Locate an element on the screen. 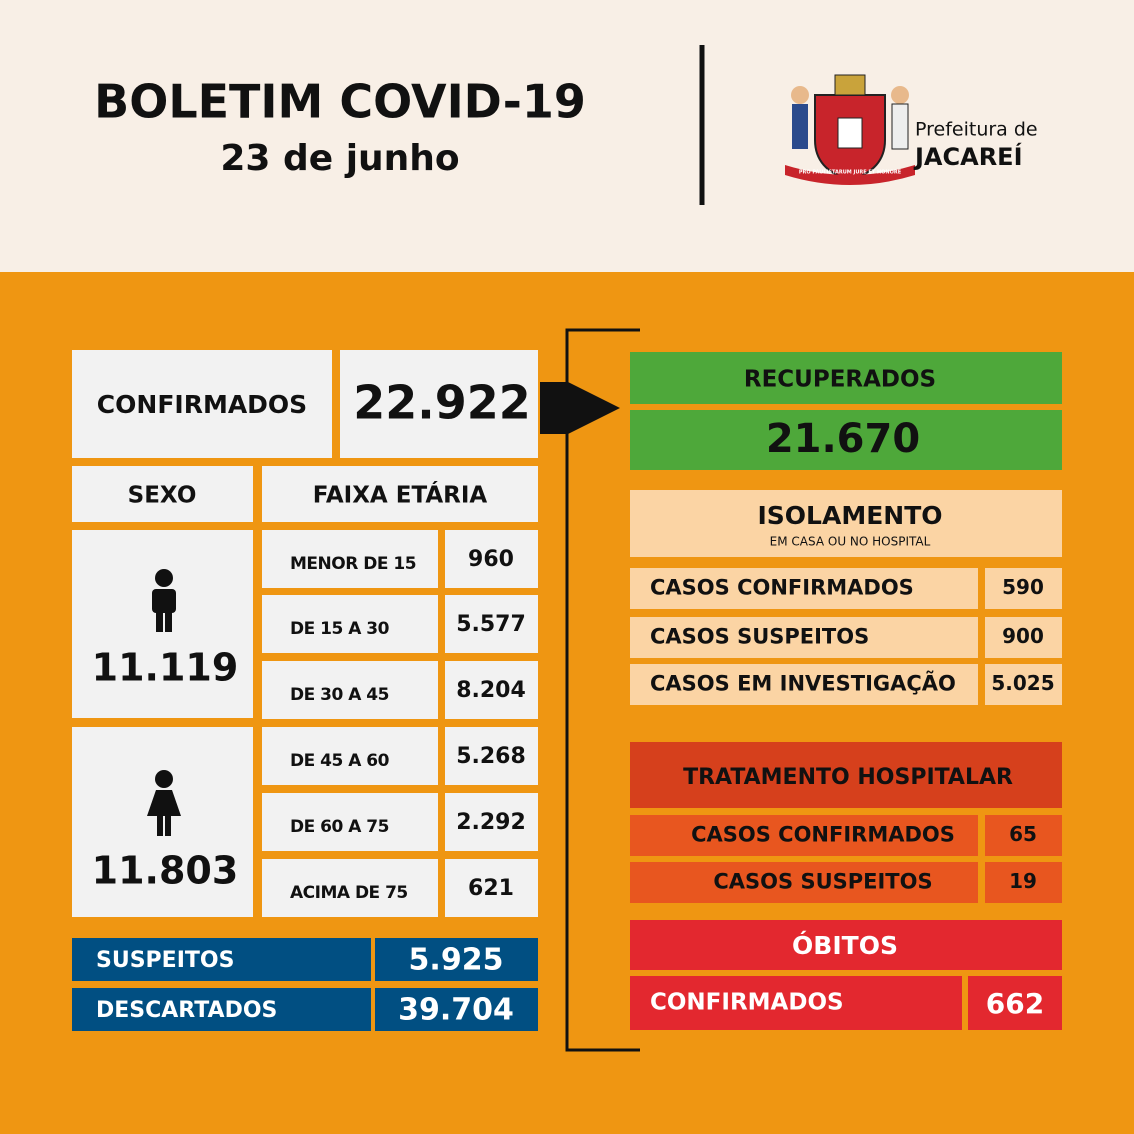 Image resolution: width=1134 pixels, height=1134 pixels. row-value: 900 is located at coordinates (1023, 636).